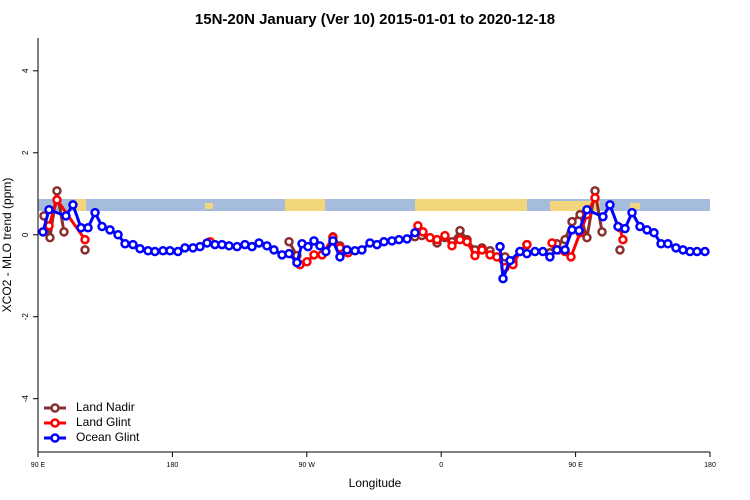  What do you see at coordinates (103, 422) in the screenshot?
I see `legend-label: Land Glint` at bounding box center [103, 422].